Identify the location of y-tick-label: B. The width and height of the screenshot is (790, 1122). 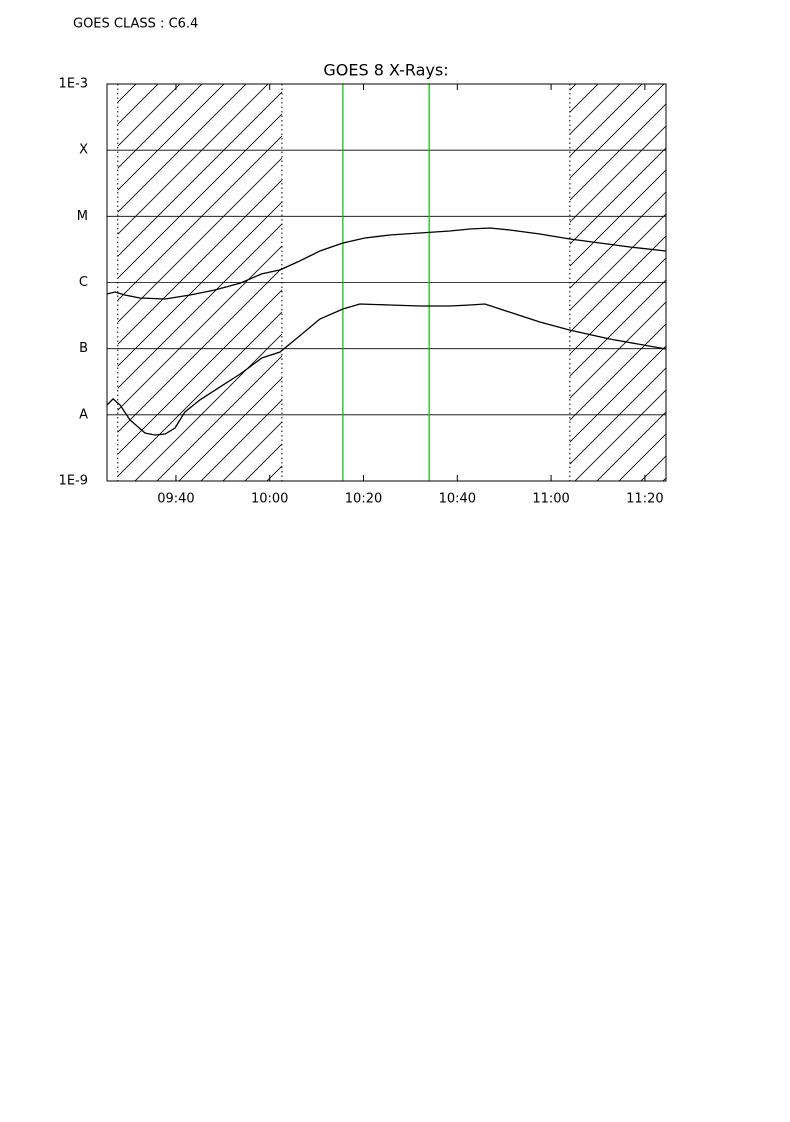
(83, 348).